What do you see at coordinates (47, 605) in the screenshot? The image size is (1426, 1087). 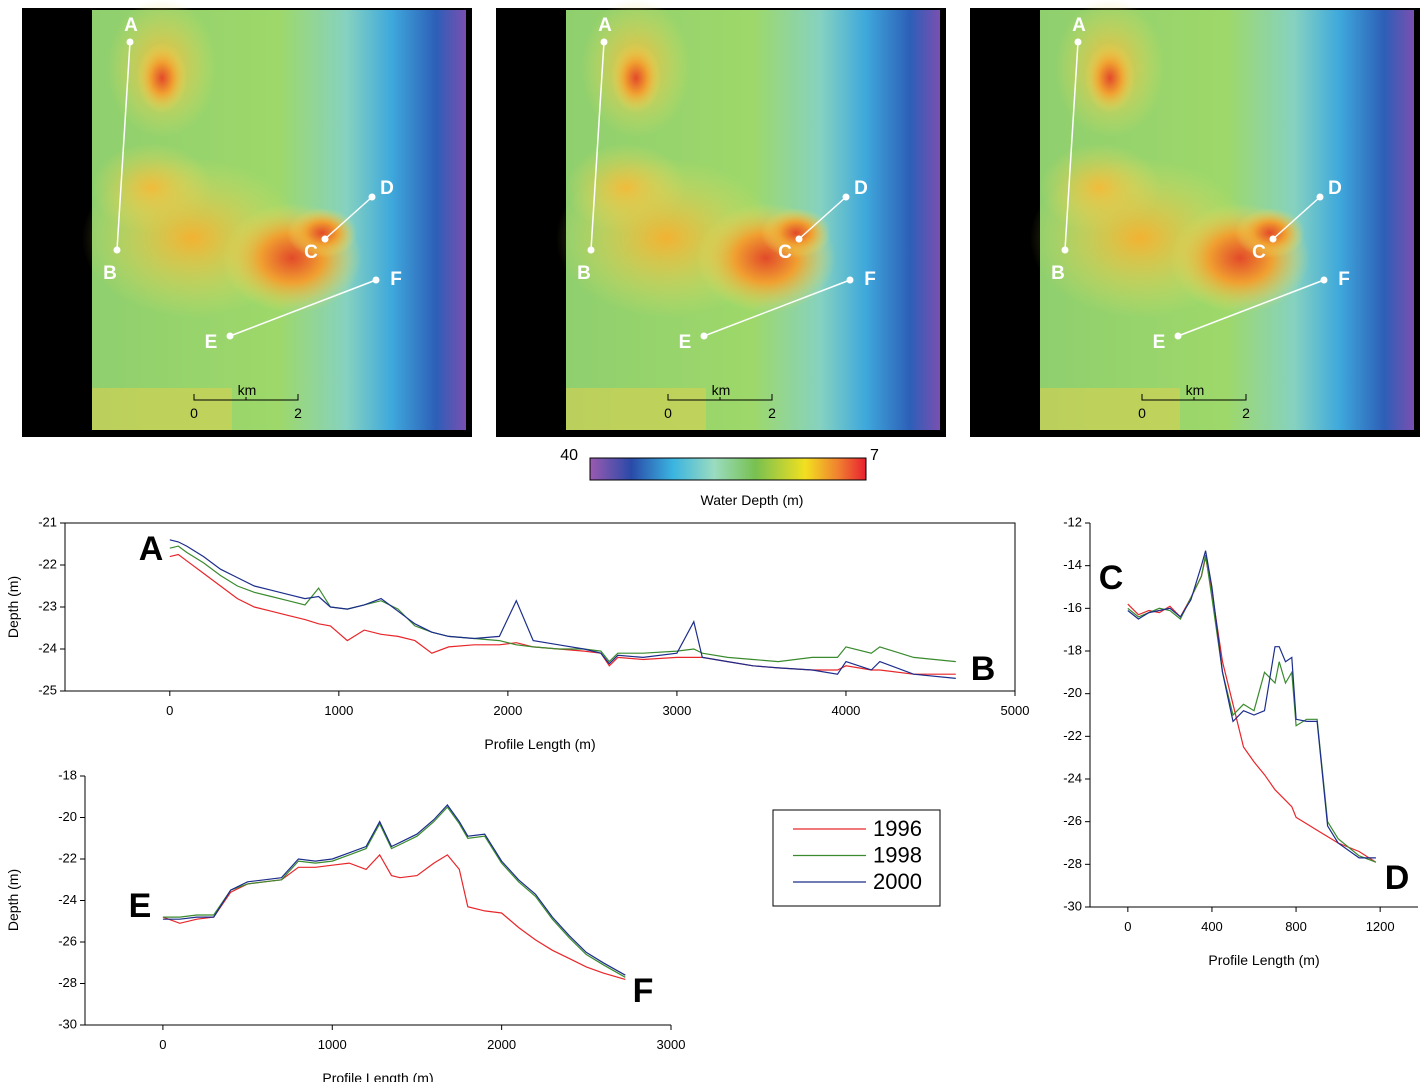 I see `y-tick-label: -23` at bounding box center [47, 605].